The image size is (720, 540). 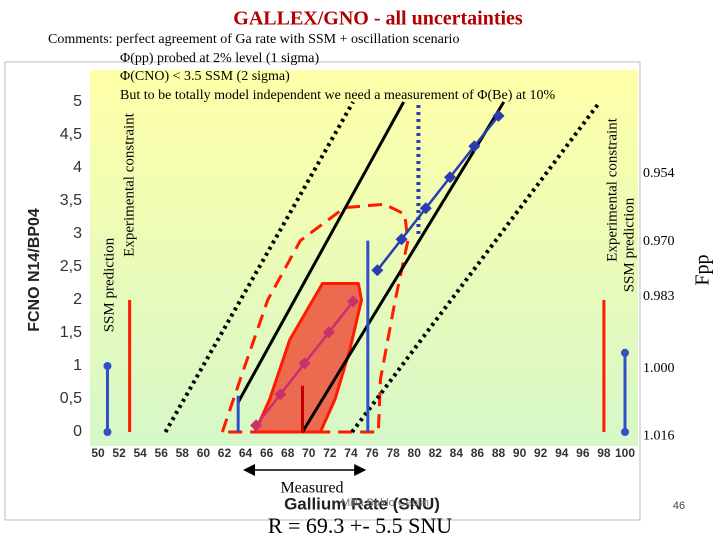 I want to click on y-tick-label: 4, so click(x=77, y=167).